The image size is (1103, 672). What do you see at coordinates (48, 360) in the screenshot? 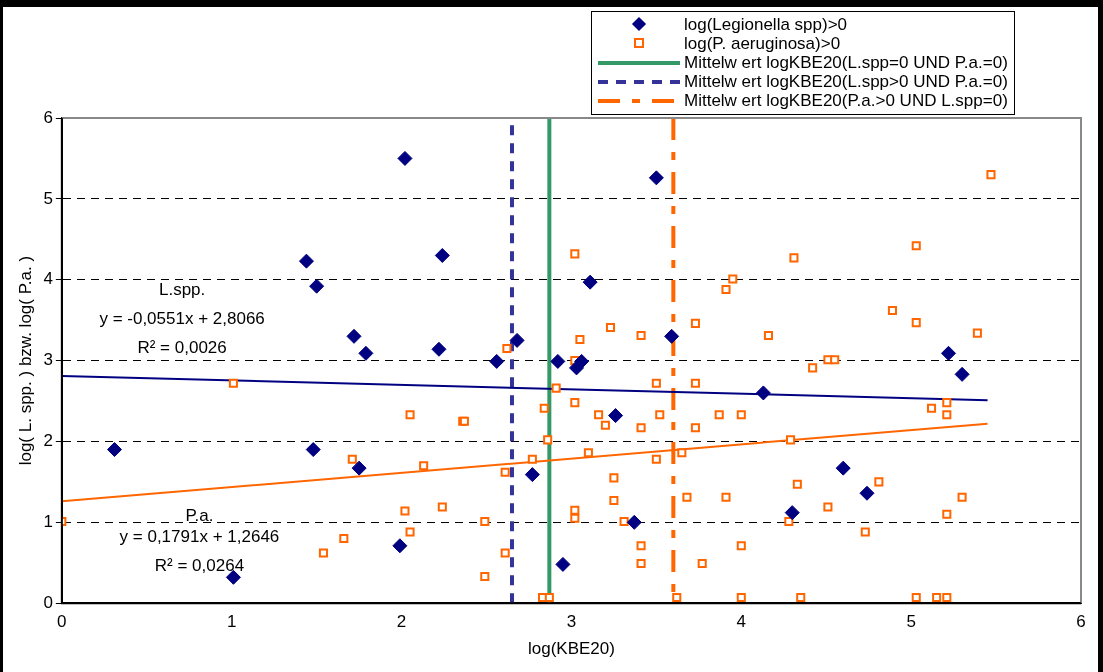
I see `y-tick-label: 3` at bounding box center [48, 360].